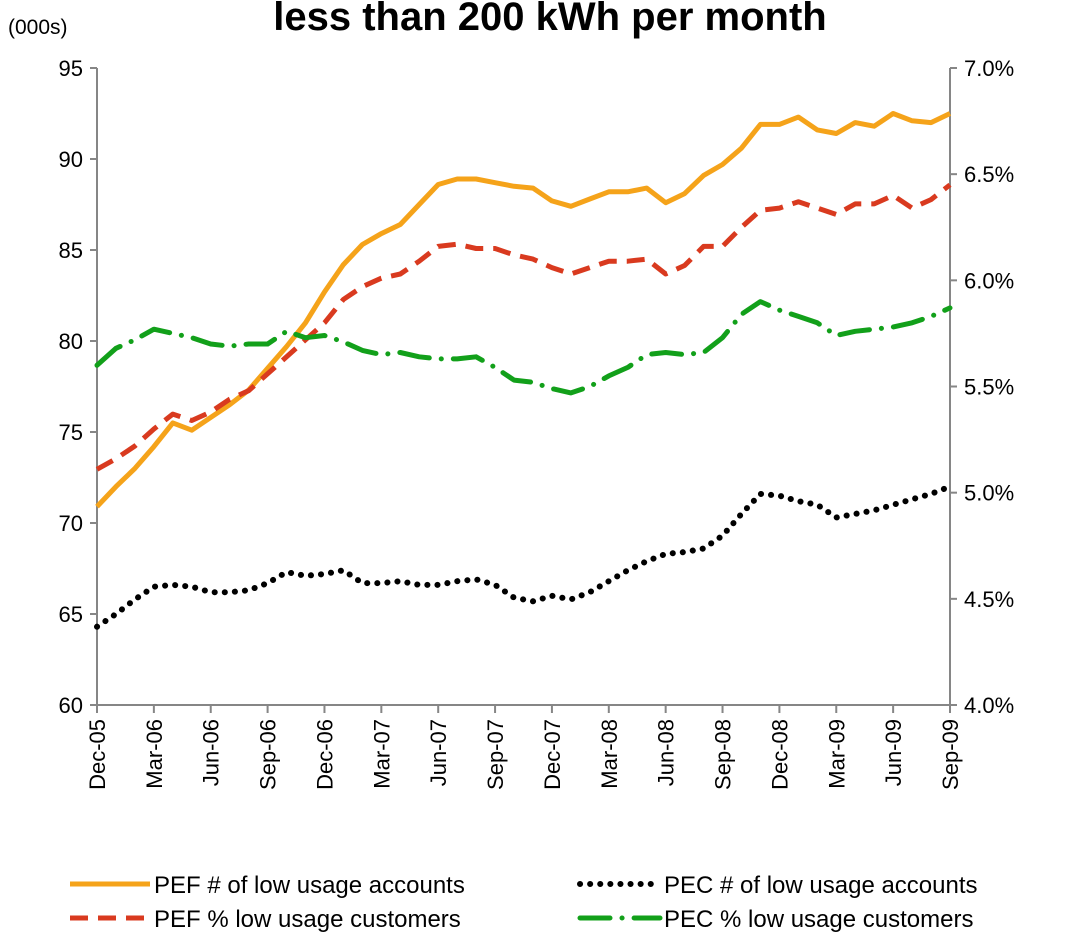 Image resolution: width=1072 pixels, height=936 pixels. I want to click on y-tick-label: 70, so click(71, 523).